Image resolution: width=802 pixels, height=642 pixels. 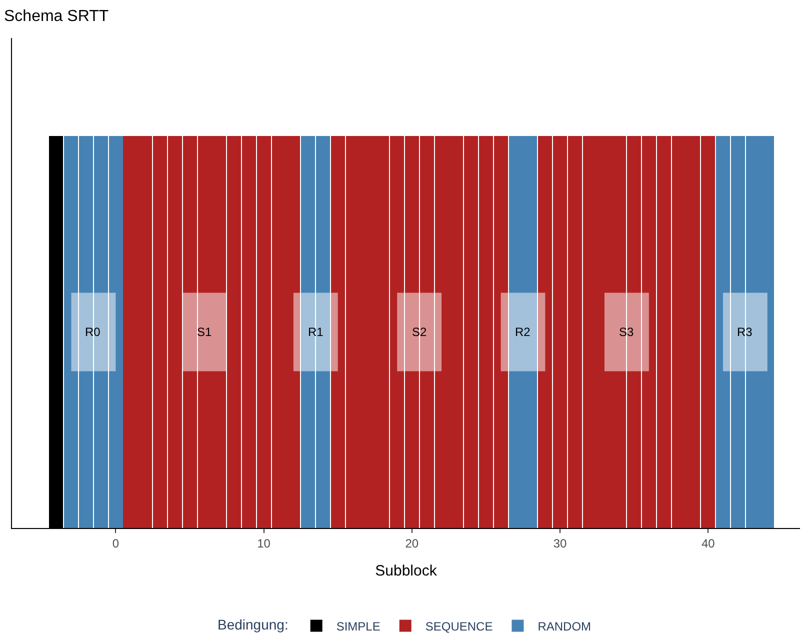 What do you see at coordinates (316, 332) in the screenshot?
I see `band-label: R1` at bounding box center [316, 332].